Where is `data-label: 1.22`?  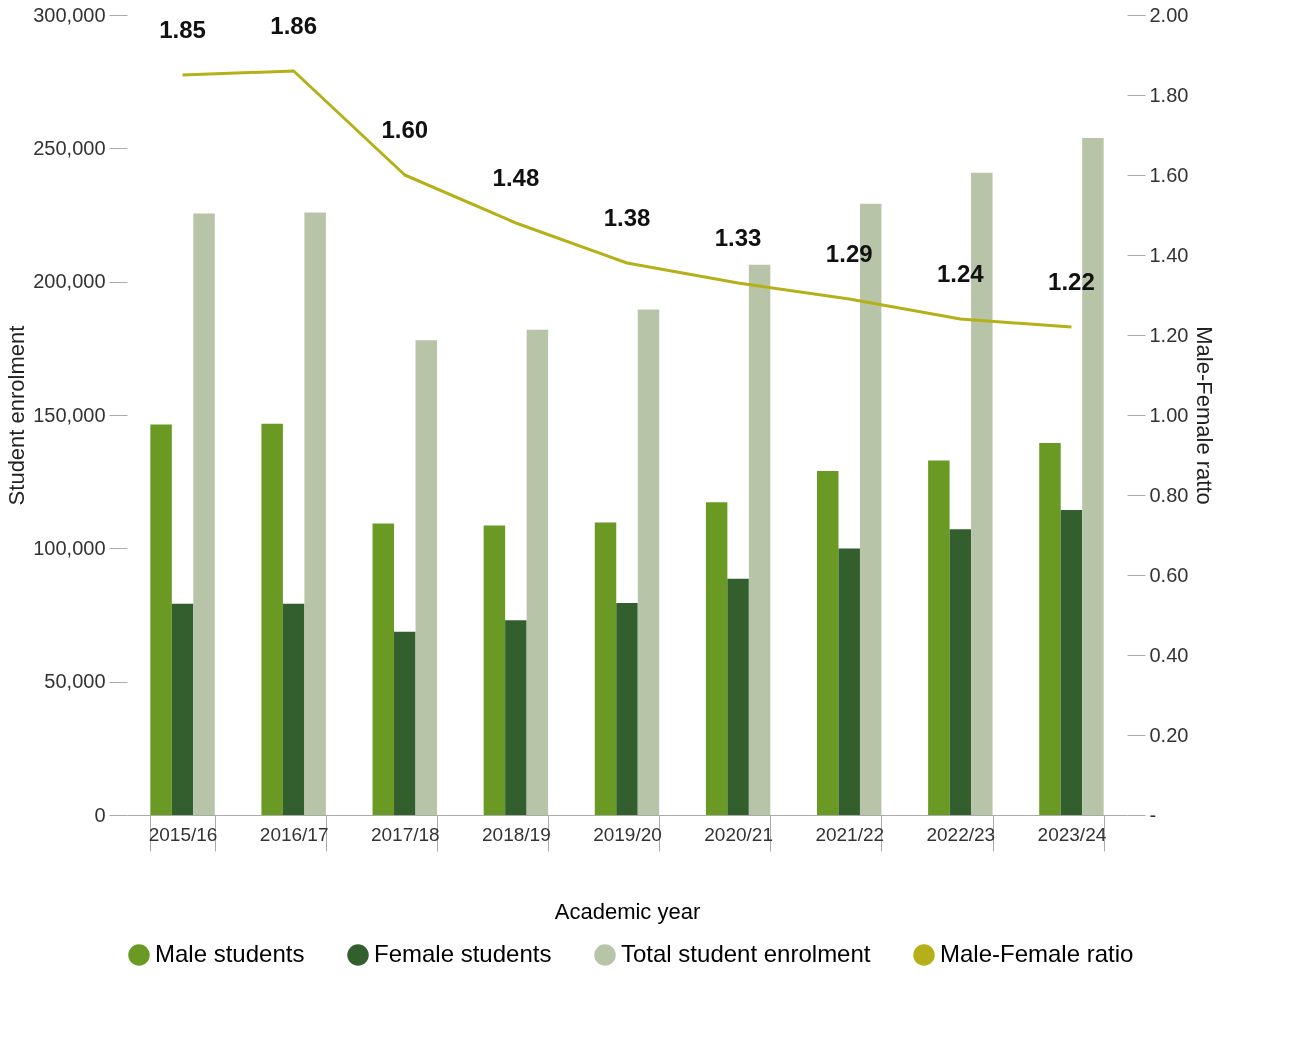 data-label: 1.22 is located at coordinates (1071, 281).